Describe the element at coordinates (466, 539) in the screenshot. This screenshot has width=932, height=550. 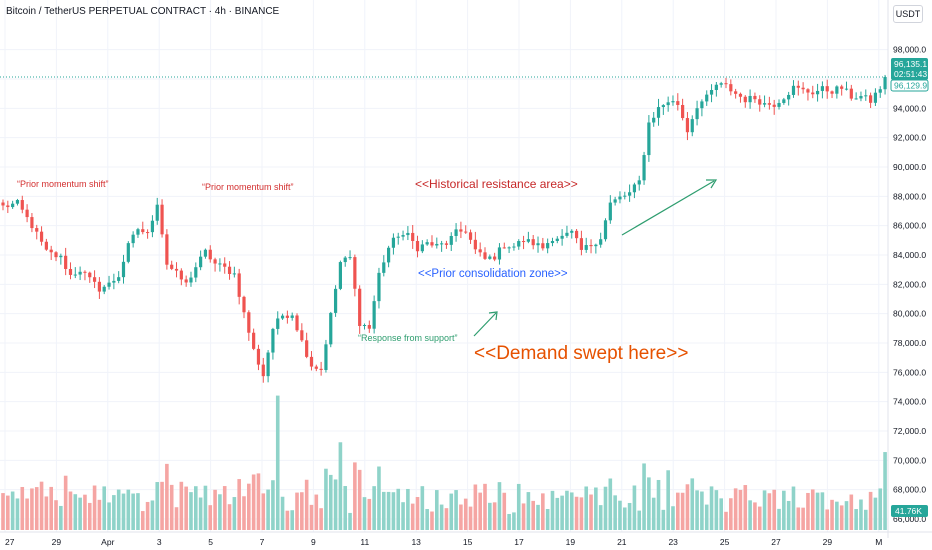
I see `time-axis: 27 29 Apr 3 5 7 9 11 13 15 17 19 21 23 25 27 29 M` at that location.